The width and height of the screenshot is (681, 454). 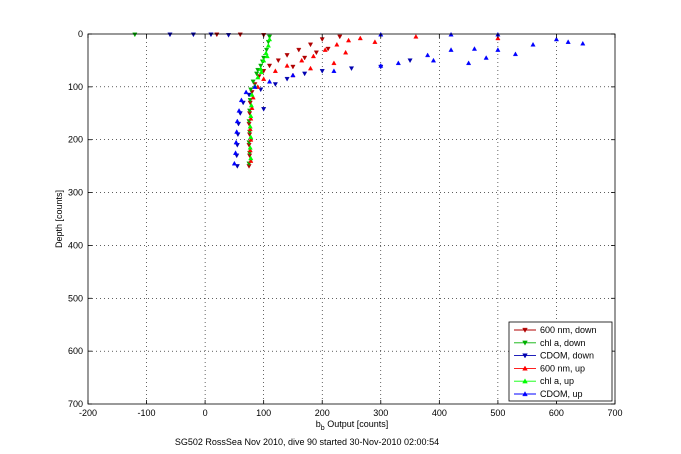 I want to click on legend-label: chl a, down, so click(x=563, y=343).